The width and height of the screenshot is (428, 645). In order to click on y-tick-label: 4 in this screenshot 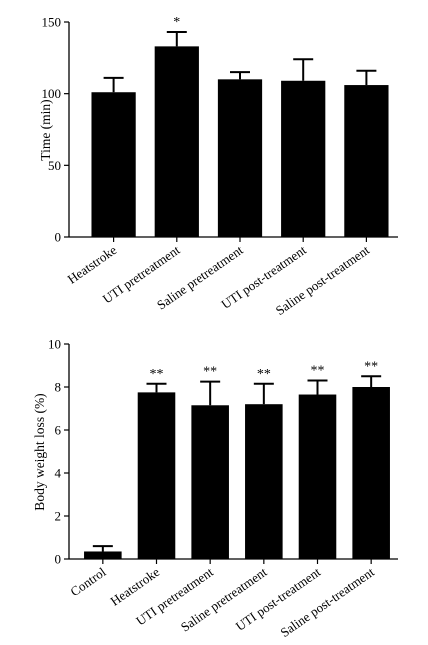, I will do `click(58, 473)`.